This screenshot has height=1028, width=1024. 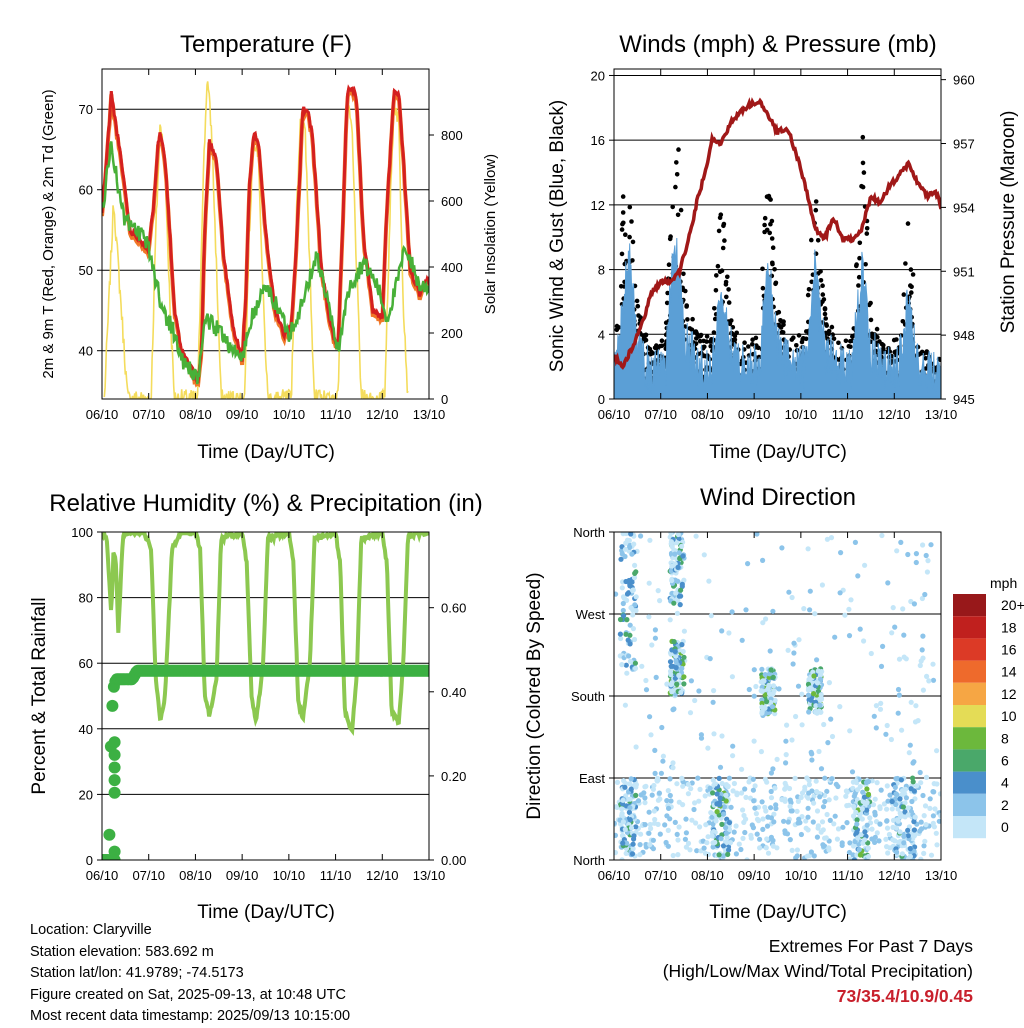 What do you see at coordinates (336, 875) in the screenshot?
I see `x-tick-label: 11/10` at bounding box center [336, 875].